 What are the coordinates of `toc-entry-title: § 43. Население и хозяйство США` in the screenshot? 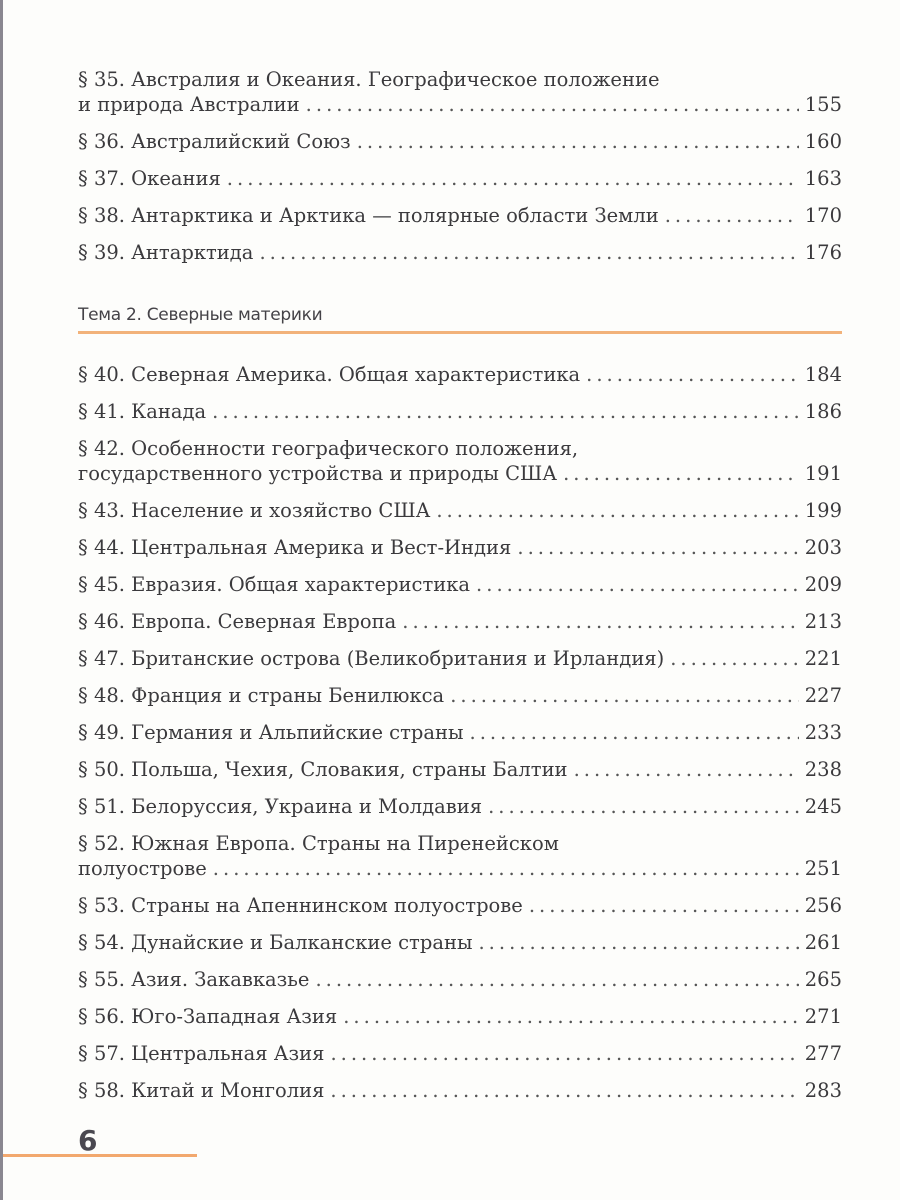 It's located at (254, 510).